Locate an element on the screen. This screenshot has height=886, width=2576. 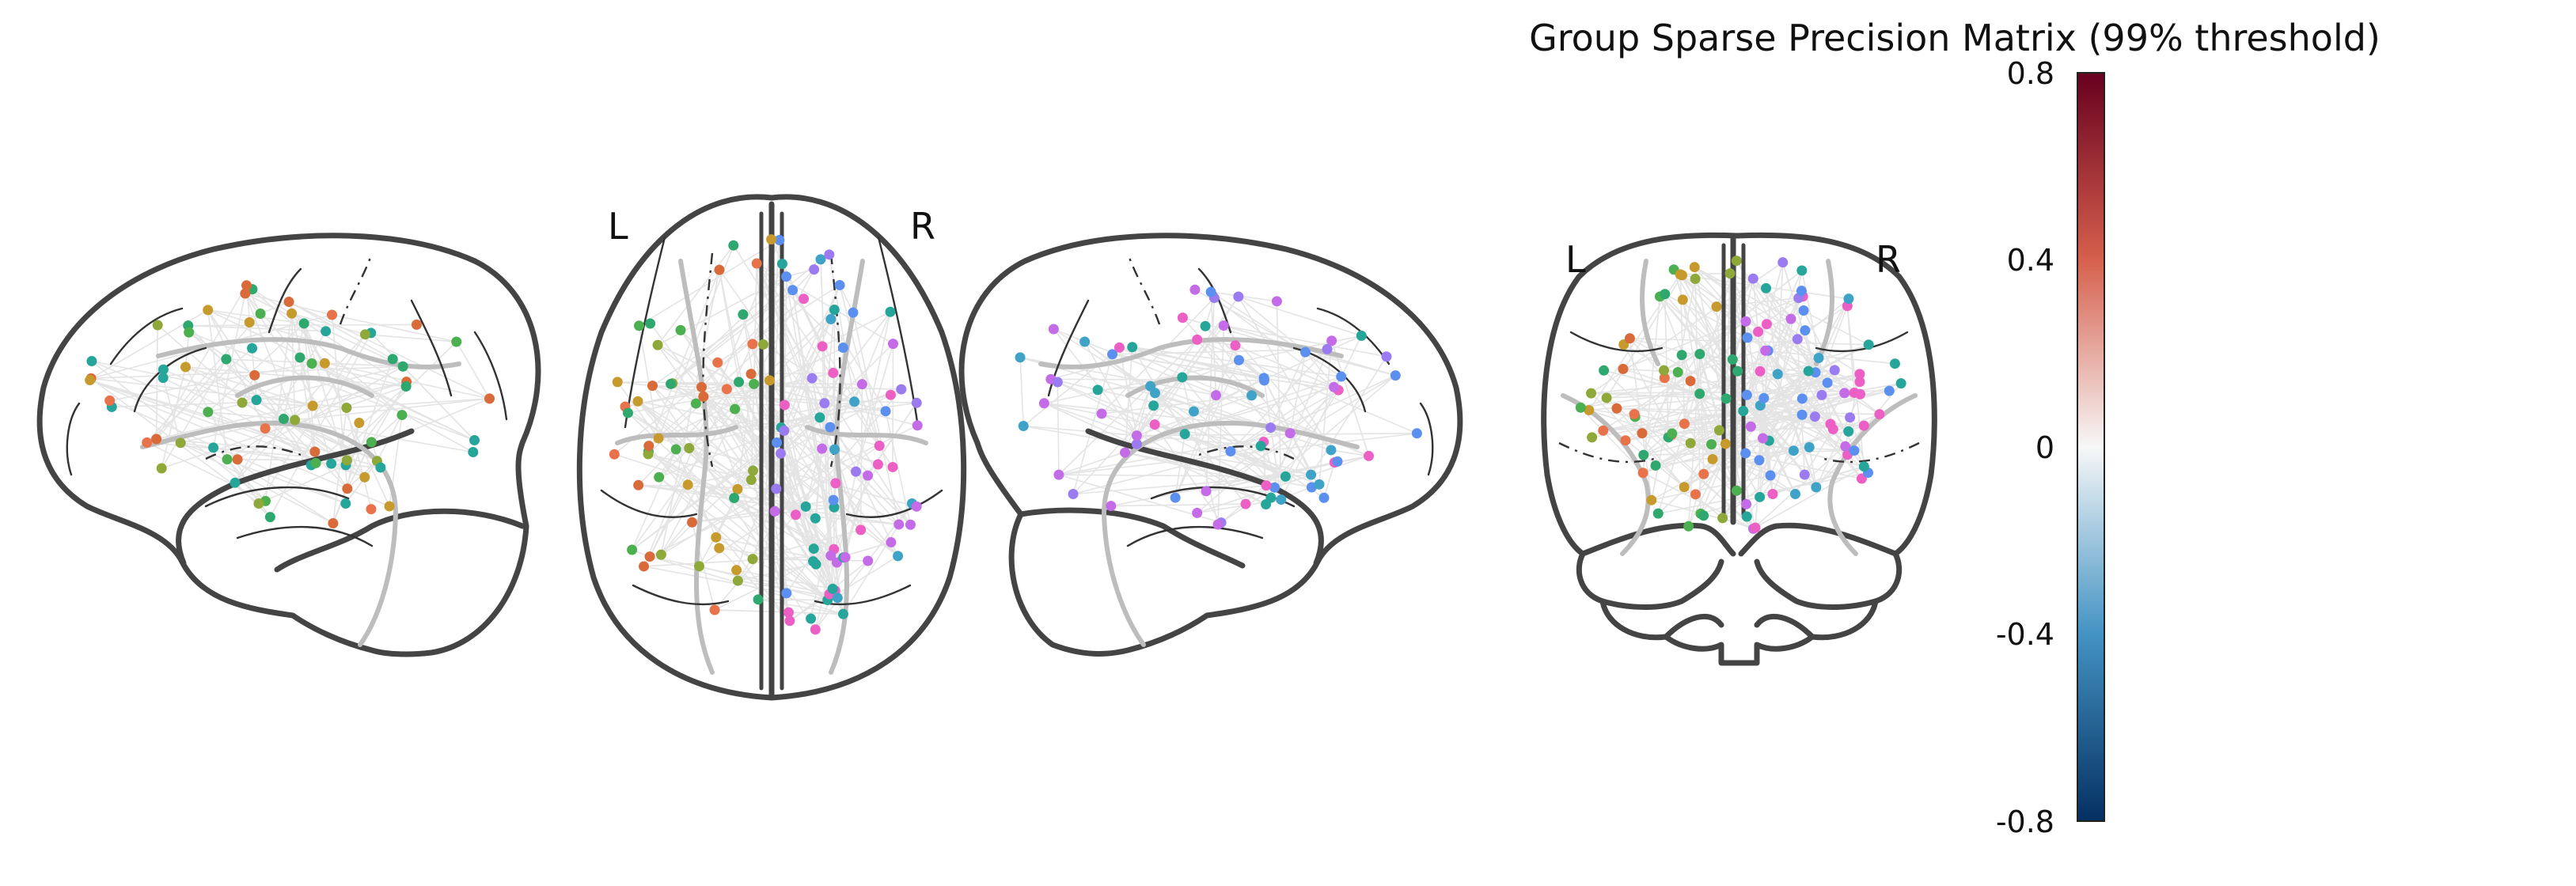
sagittal-right-view is located at coordinates (1210, 445).